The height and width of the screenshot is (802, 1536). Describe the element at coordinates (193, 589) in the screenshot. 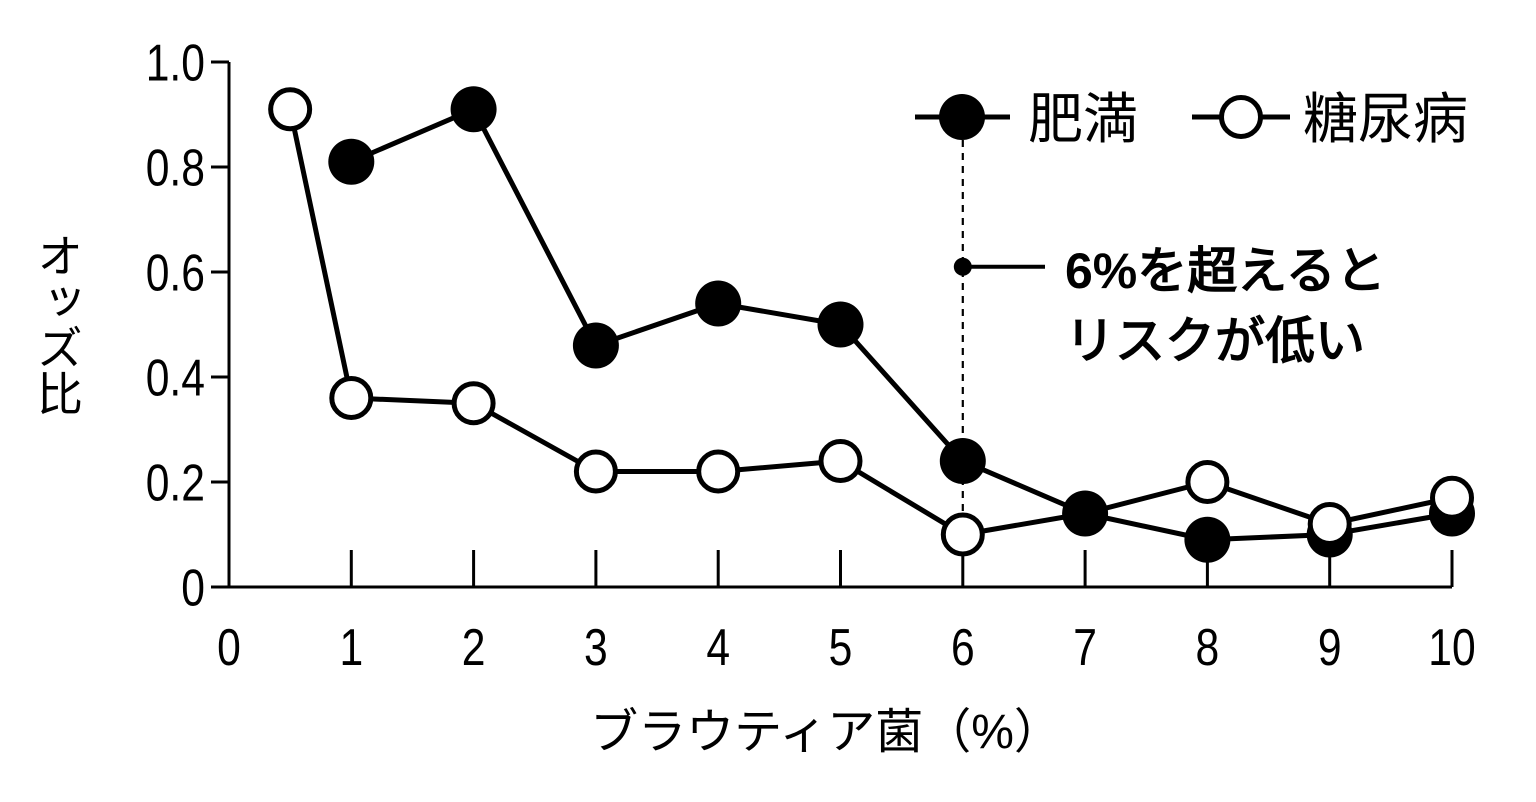

I see `y-tick-label: 0` at that location.